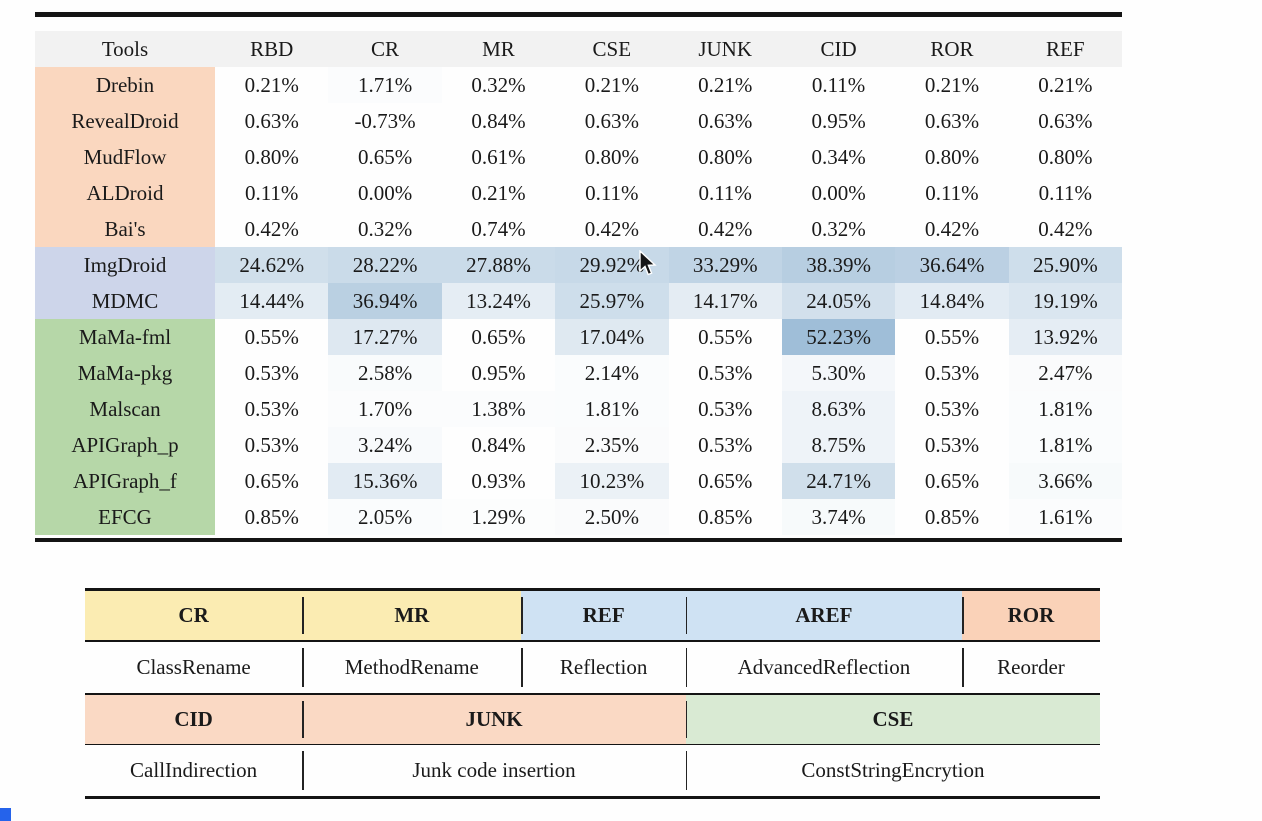 This screenshot has width=1262, height=821. I want to click on legend-definition-cid: CallIndirection, so click(194, 770).